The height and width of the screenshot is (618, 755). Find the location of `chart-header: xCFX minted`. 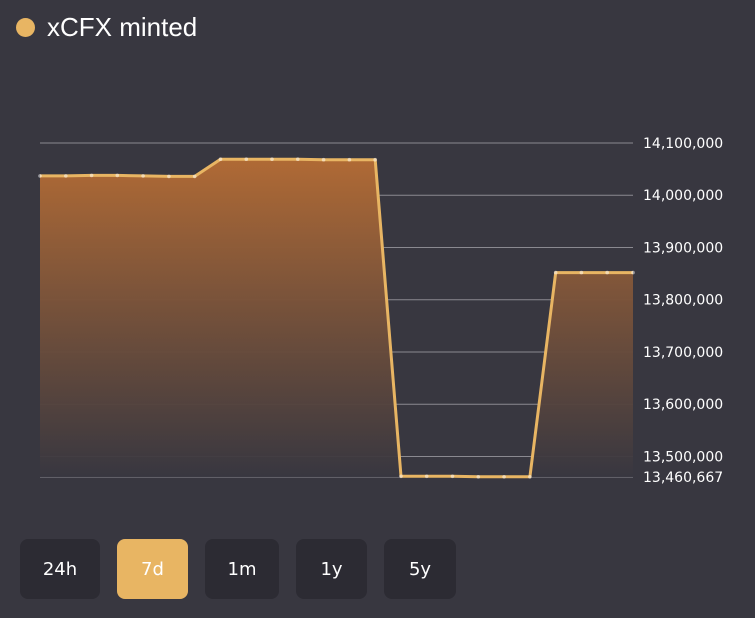

chart-header: xCFX minted is located at coordinates (106, 27).